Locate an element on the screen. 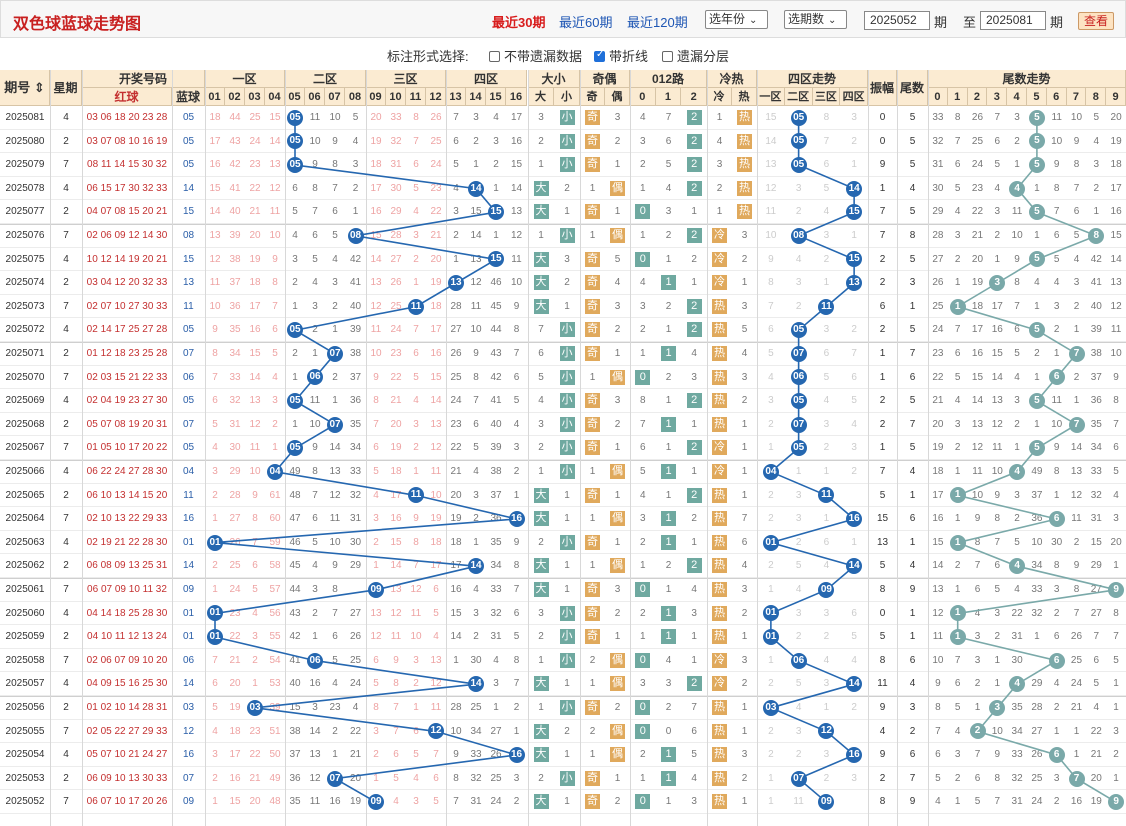 This screenshot has height=826, width=1126. blue-ball-marker: 05 is located at coordinates (295, 141).